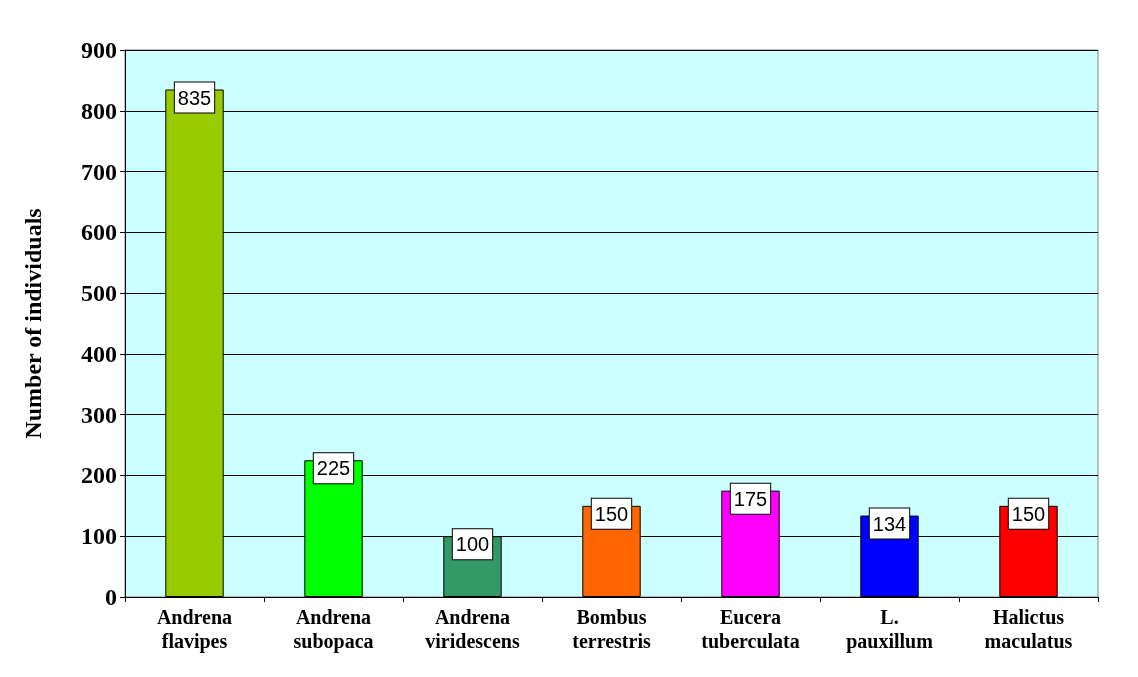  What do you see at coordinates (99, 293) in the screenshot?
I see `y-tick-label: 500` at bounding box center [99, 293].